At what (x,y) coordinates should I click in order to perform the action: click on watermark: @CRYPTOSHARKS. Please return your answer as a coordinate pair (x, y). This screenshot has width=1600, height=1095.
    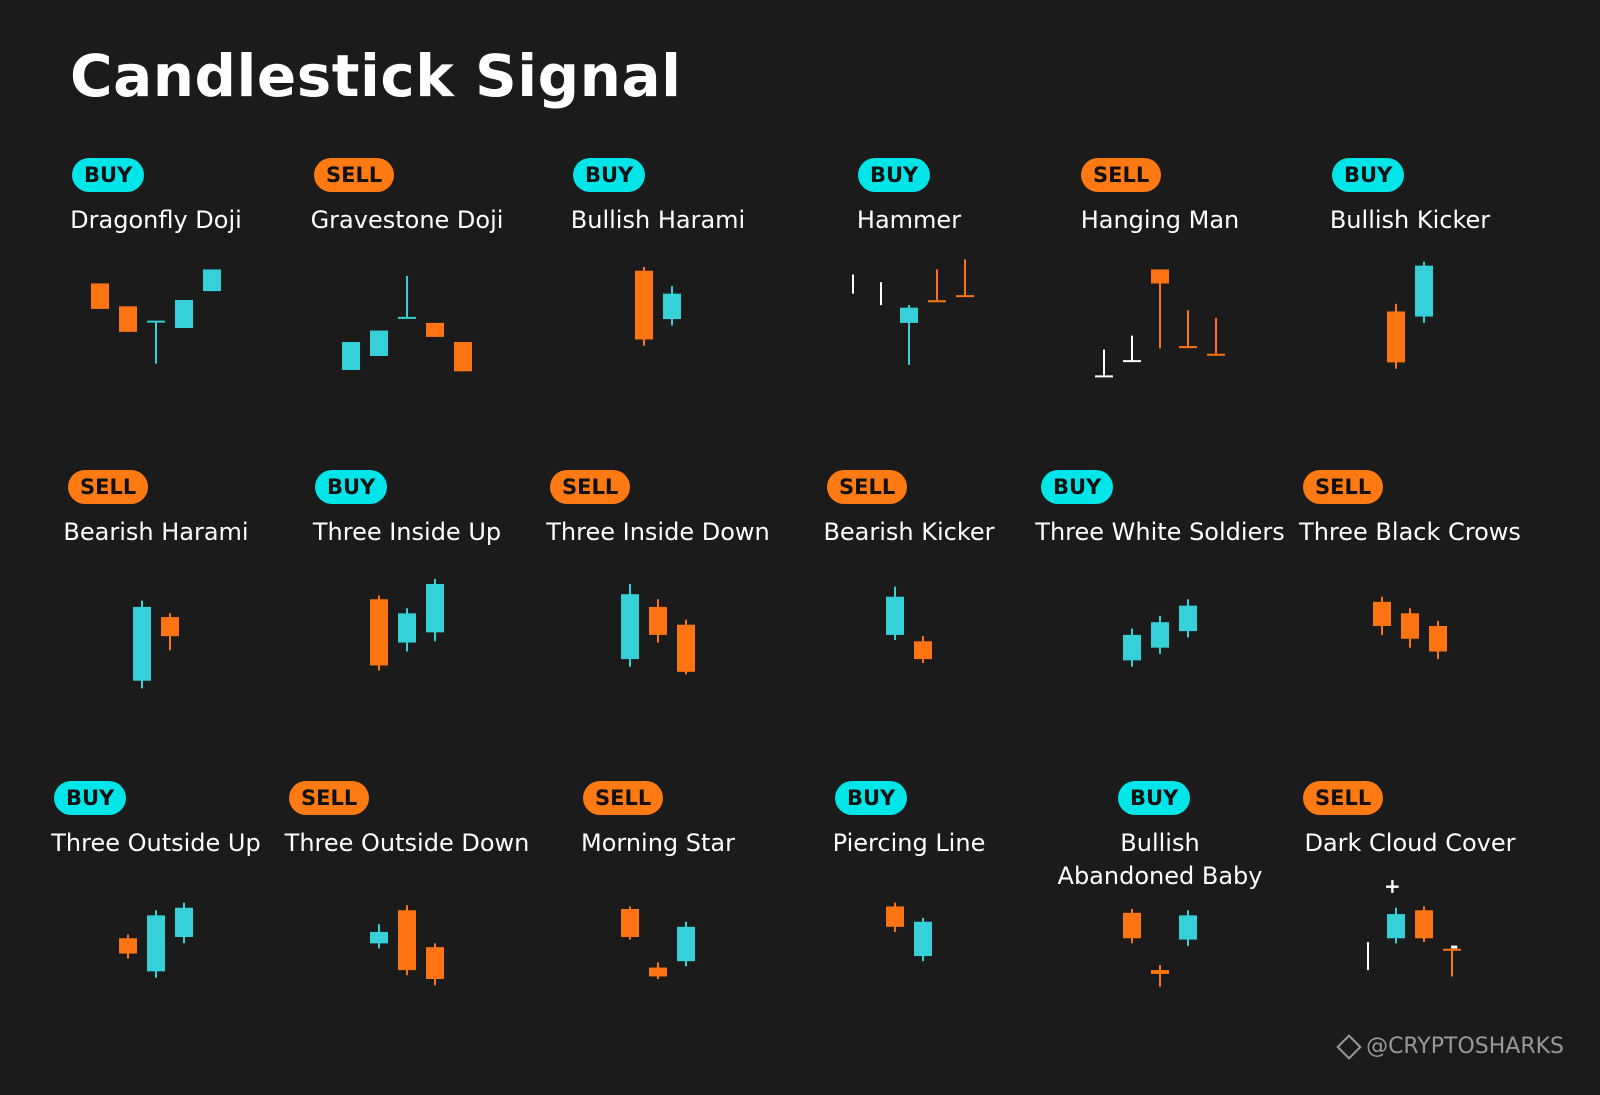
    Looking at the image, I should click on (1450, 1046).